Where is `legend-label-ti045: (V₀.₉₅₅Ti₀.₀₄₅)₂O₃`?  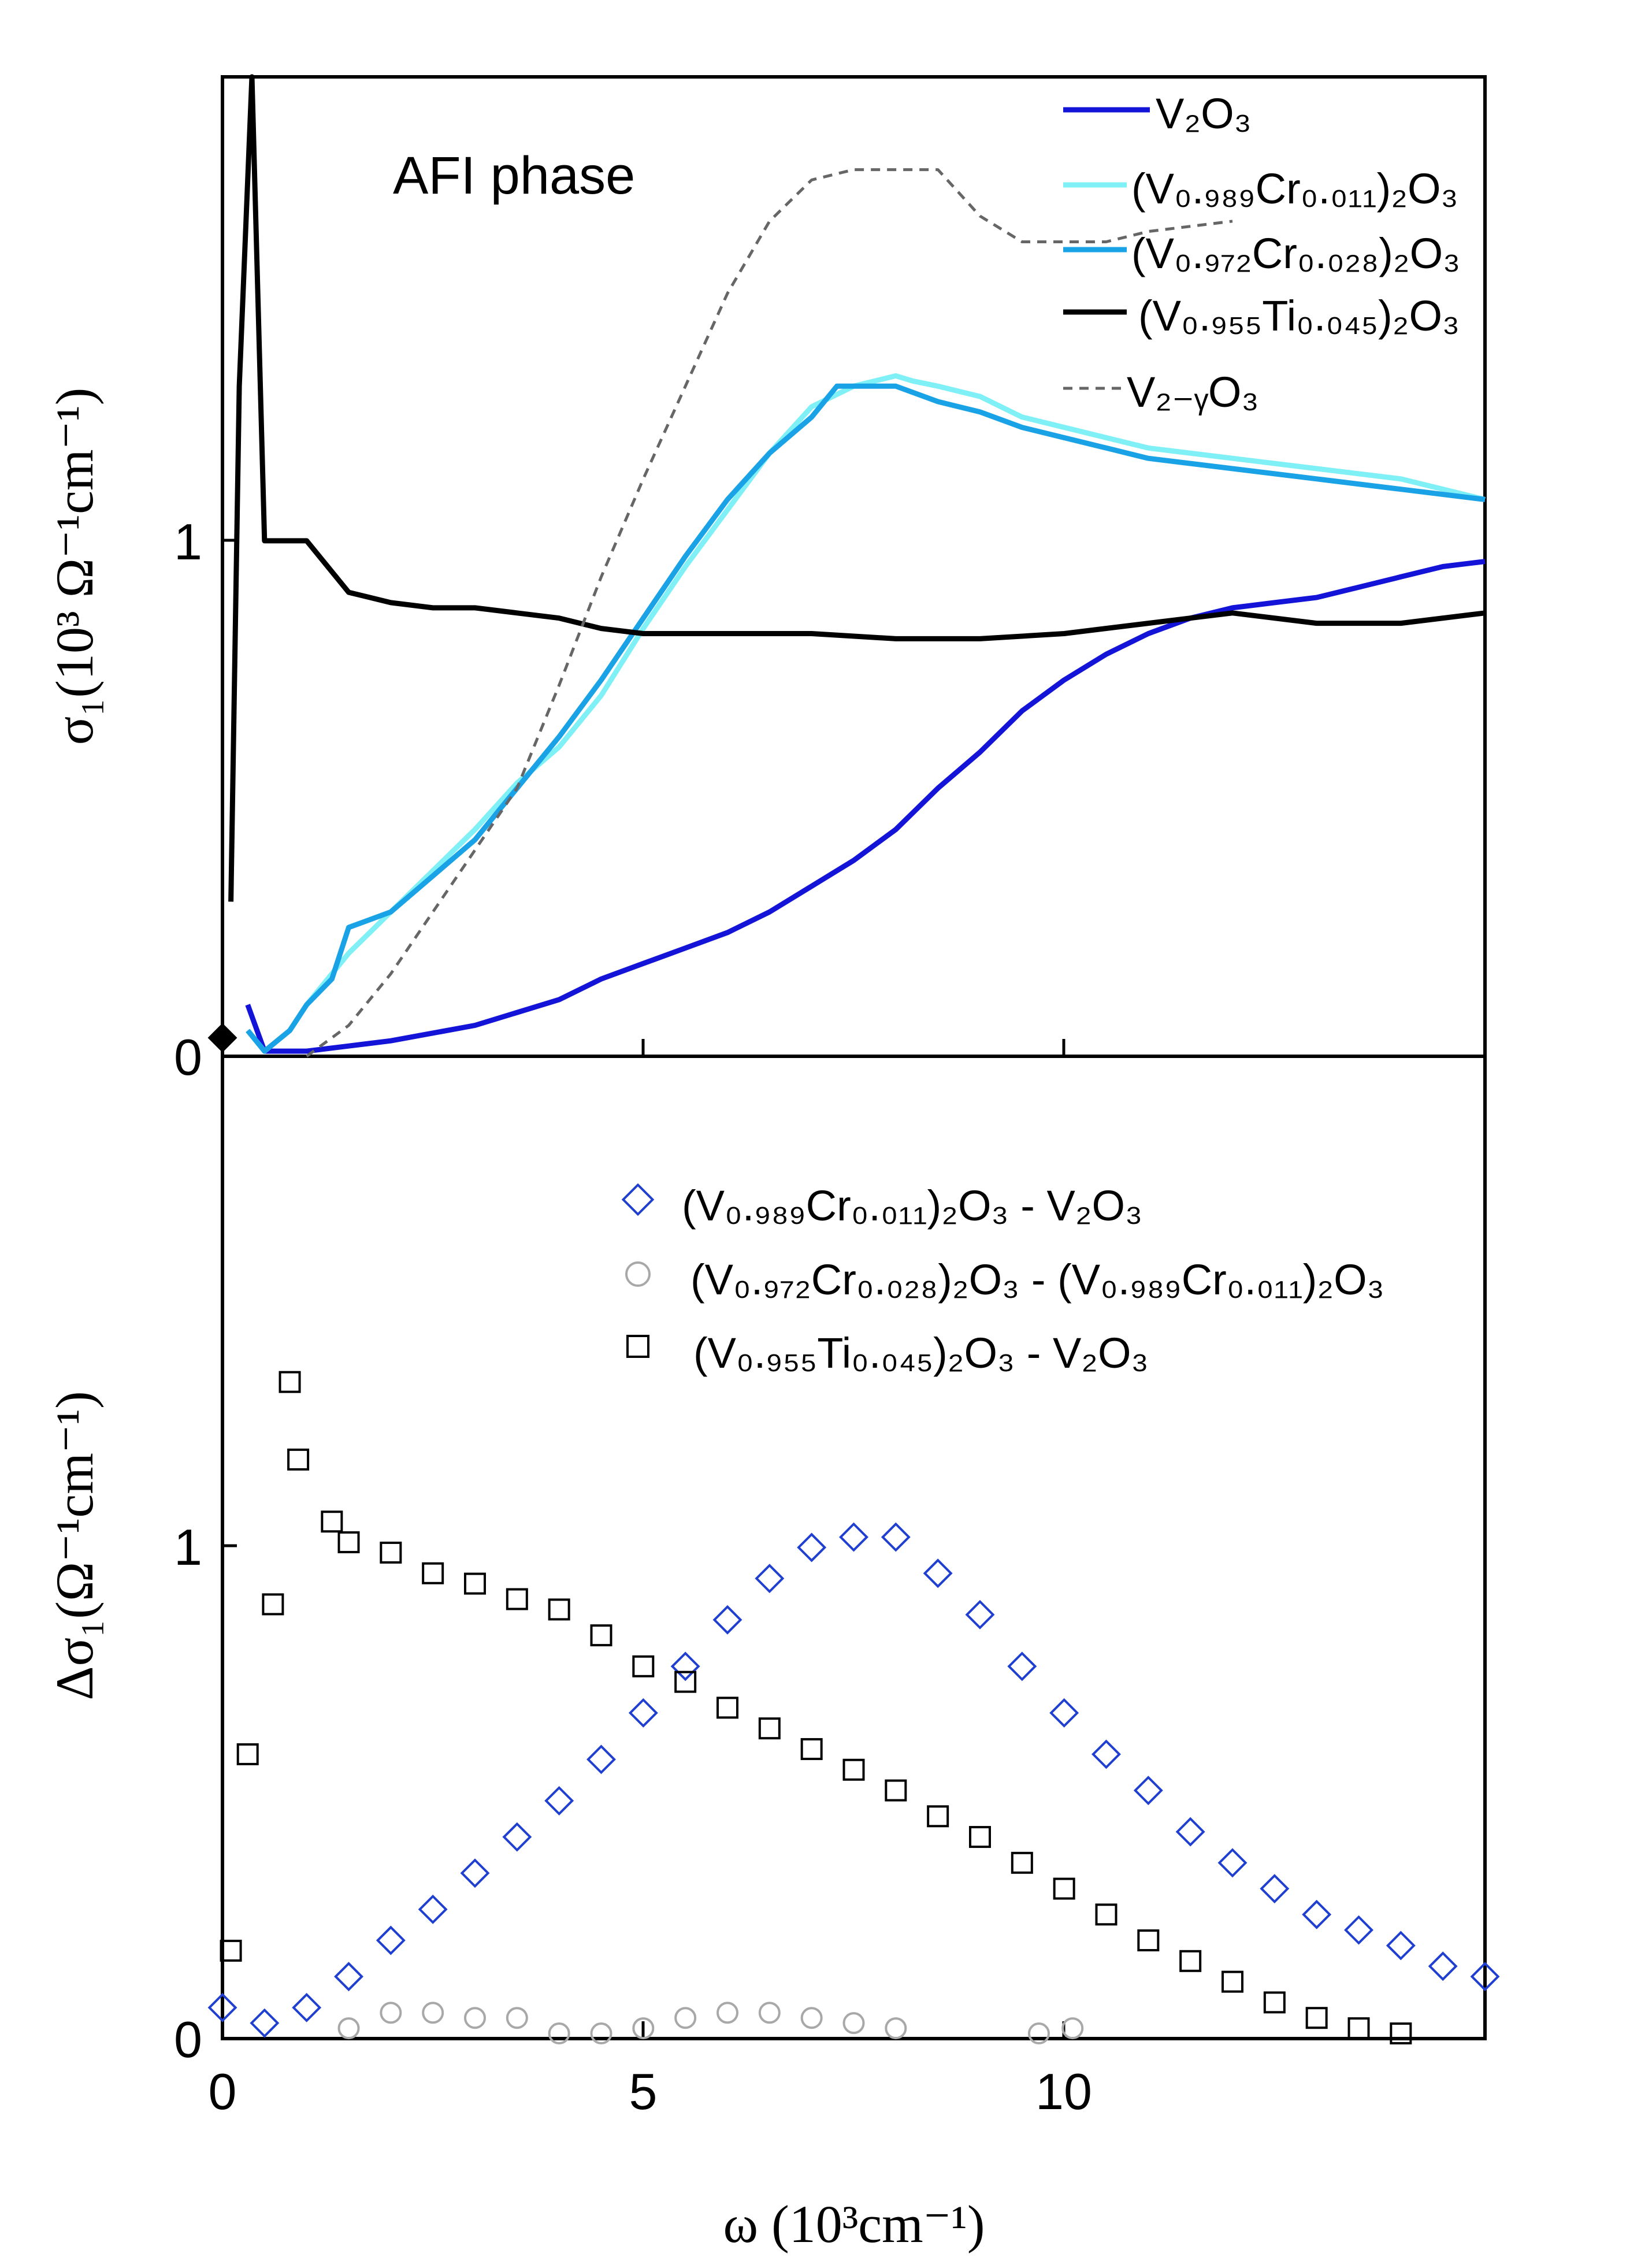
legend-label-ti045: (V₀.₉₅₅Ti₀.₀₄₅)₂O₃ is located at coordinates (1299, 316).